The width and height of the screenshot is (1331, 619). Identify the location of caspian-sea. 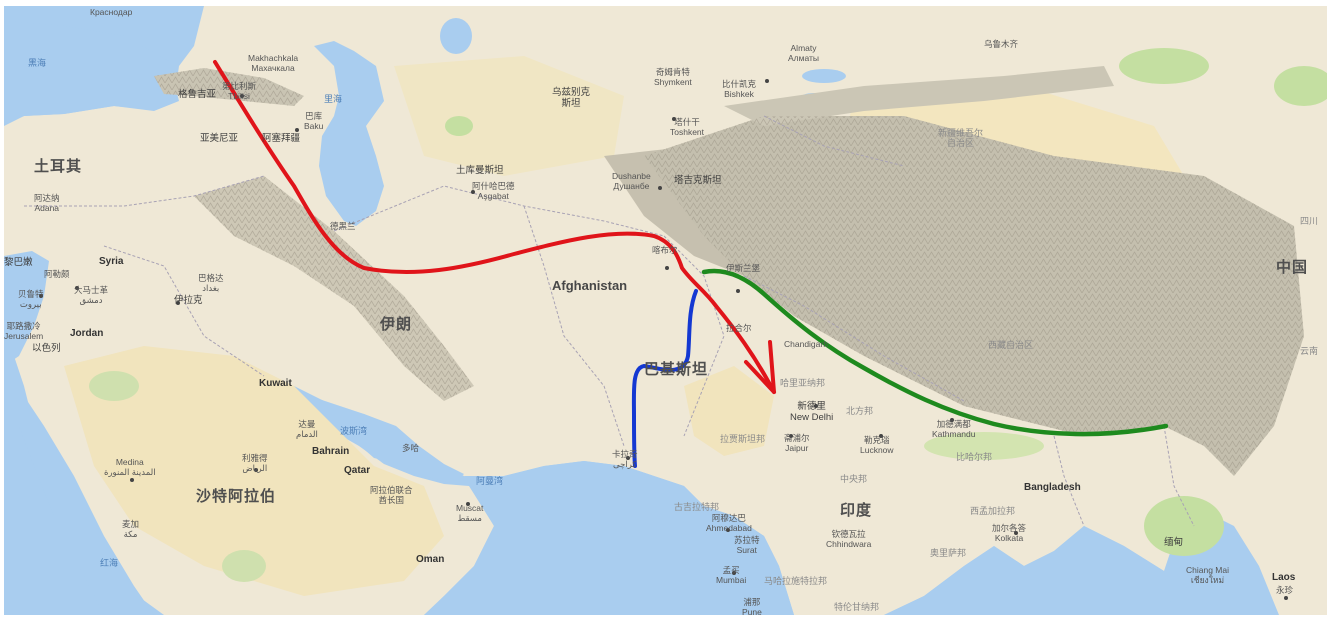
(349, 133).